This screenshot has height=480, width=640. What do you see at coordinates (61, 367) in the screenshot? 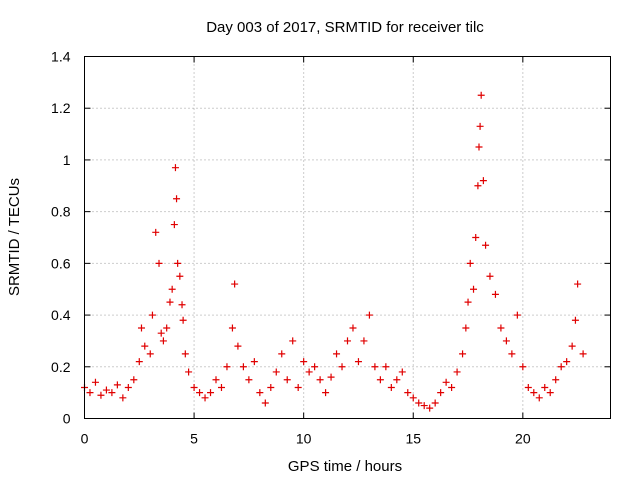
I see `y-tick-label: 0.2` at bounding box center [61, 367].